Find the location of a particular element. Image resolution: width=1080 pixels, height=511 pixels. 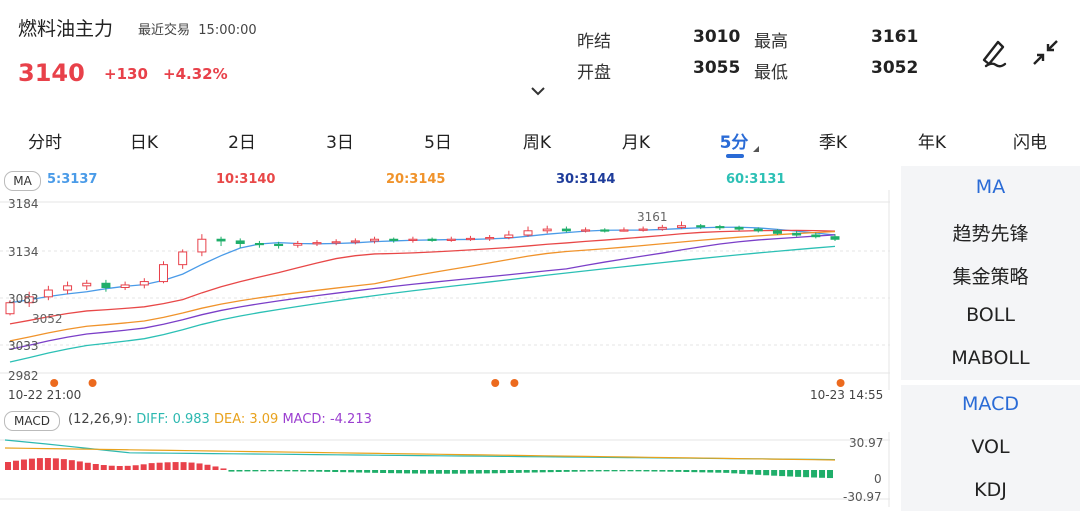

y-tick-label: 2982 is located at coordinates (23, 376).